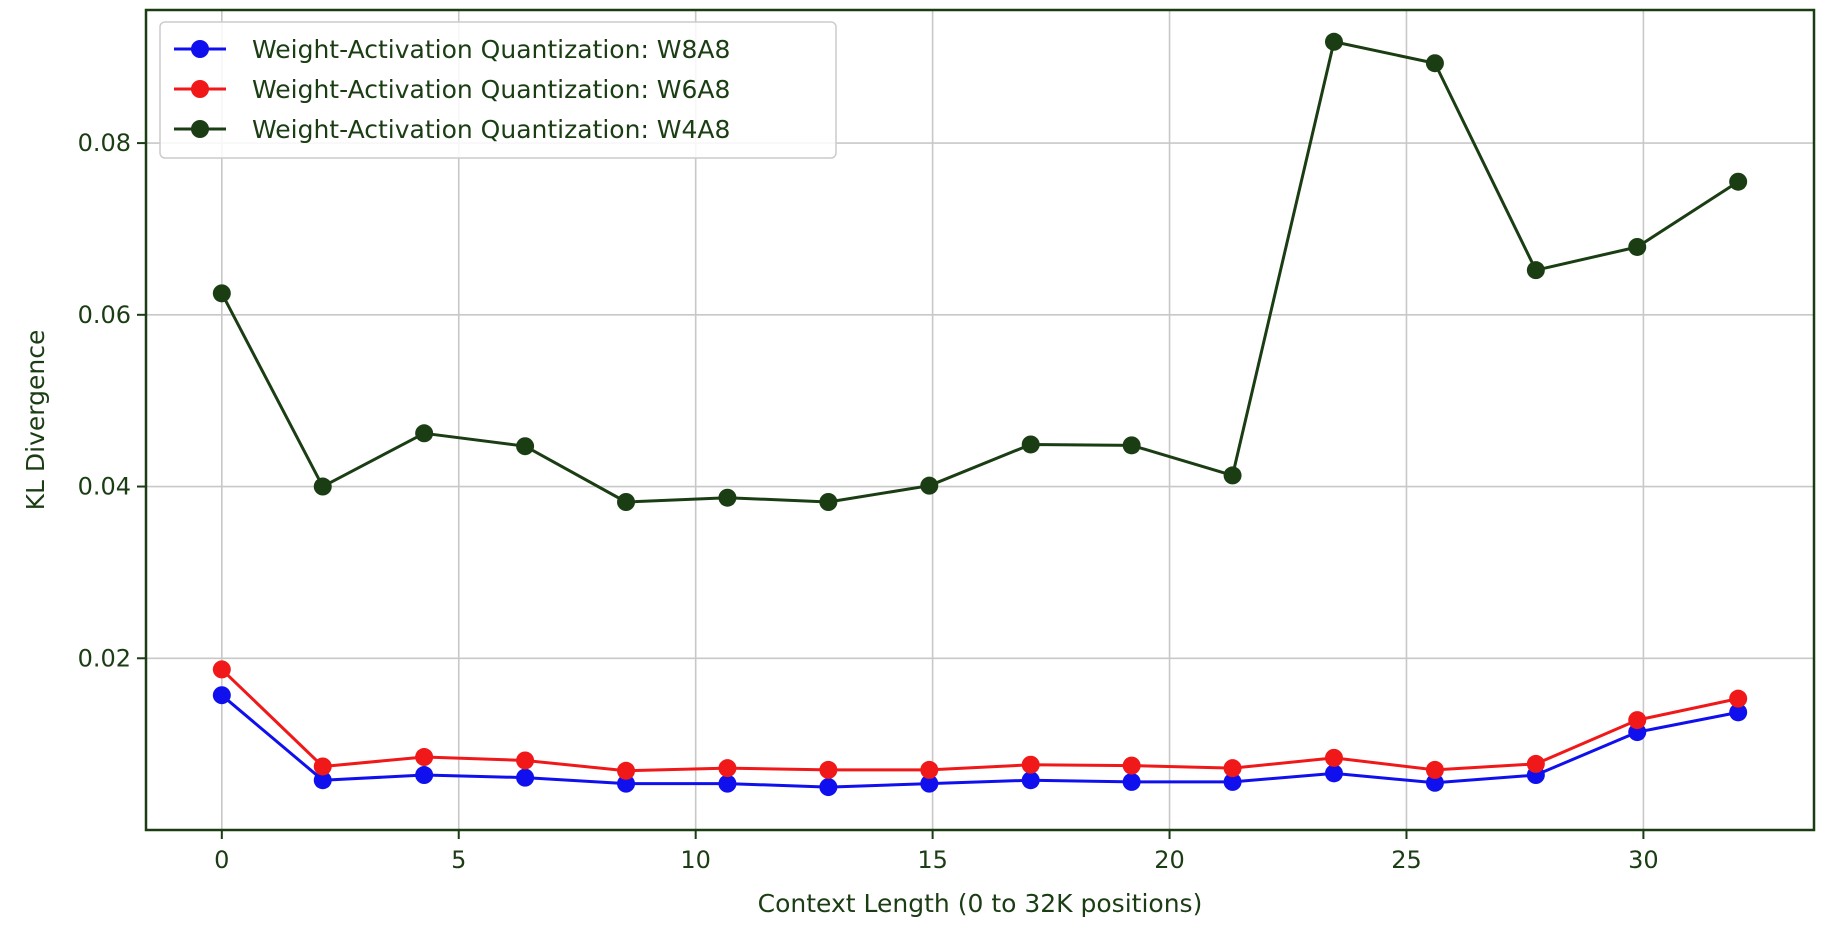  I want to click on x-tick-label: 25, so click(1406, 860).